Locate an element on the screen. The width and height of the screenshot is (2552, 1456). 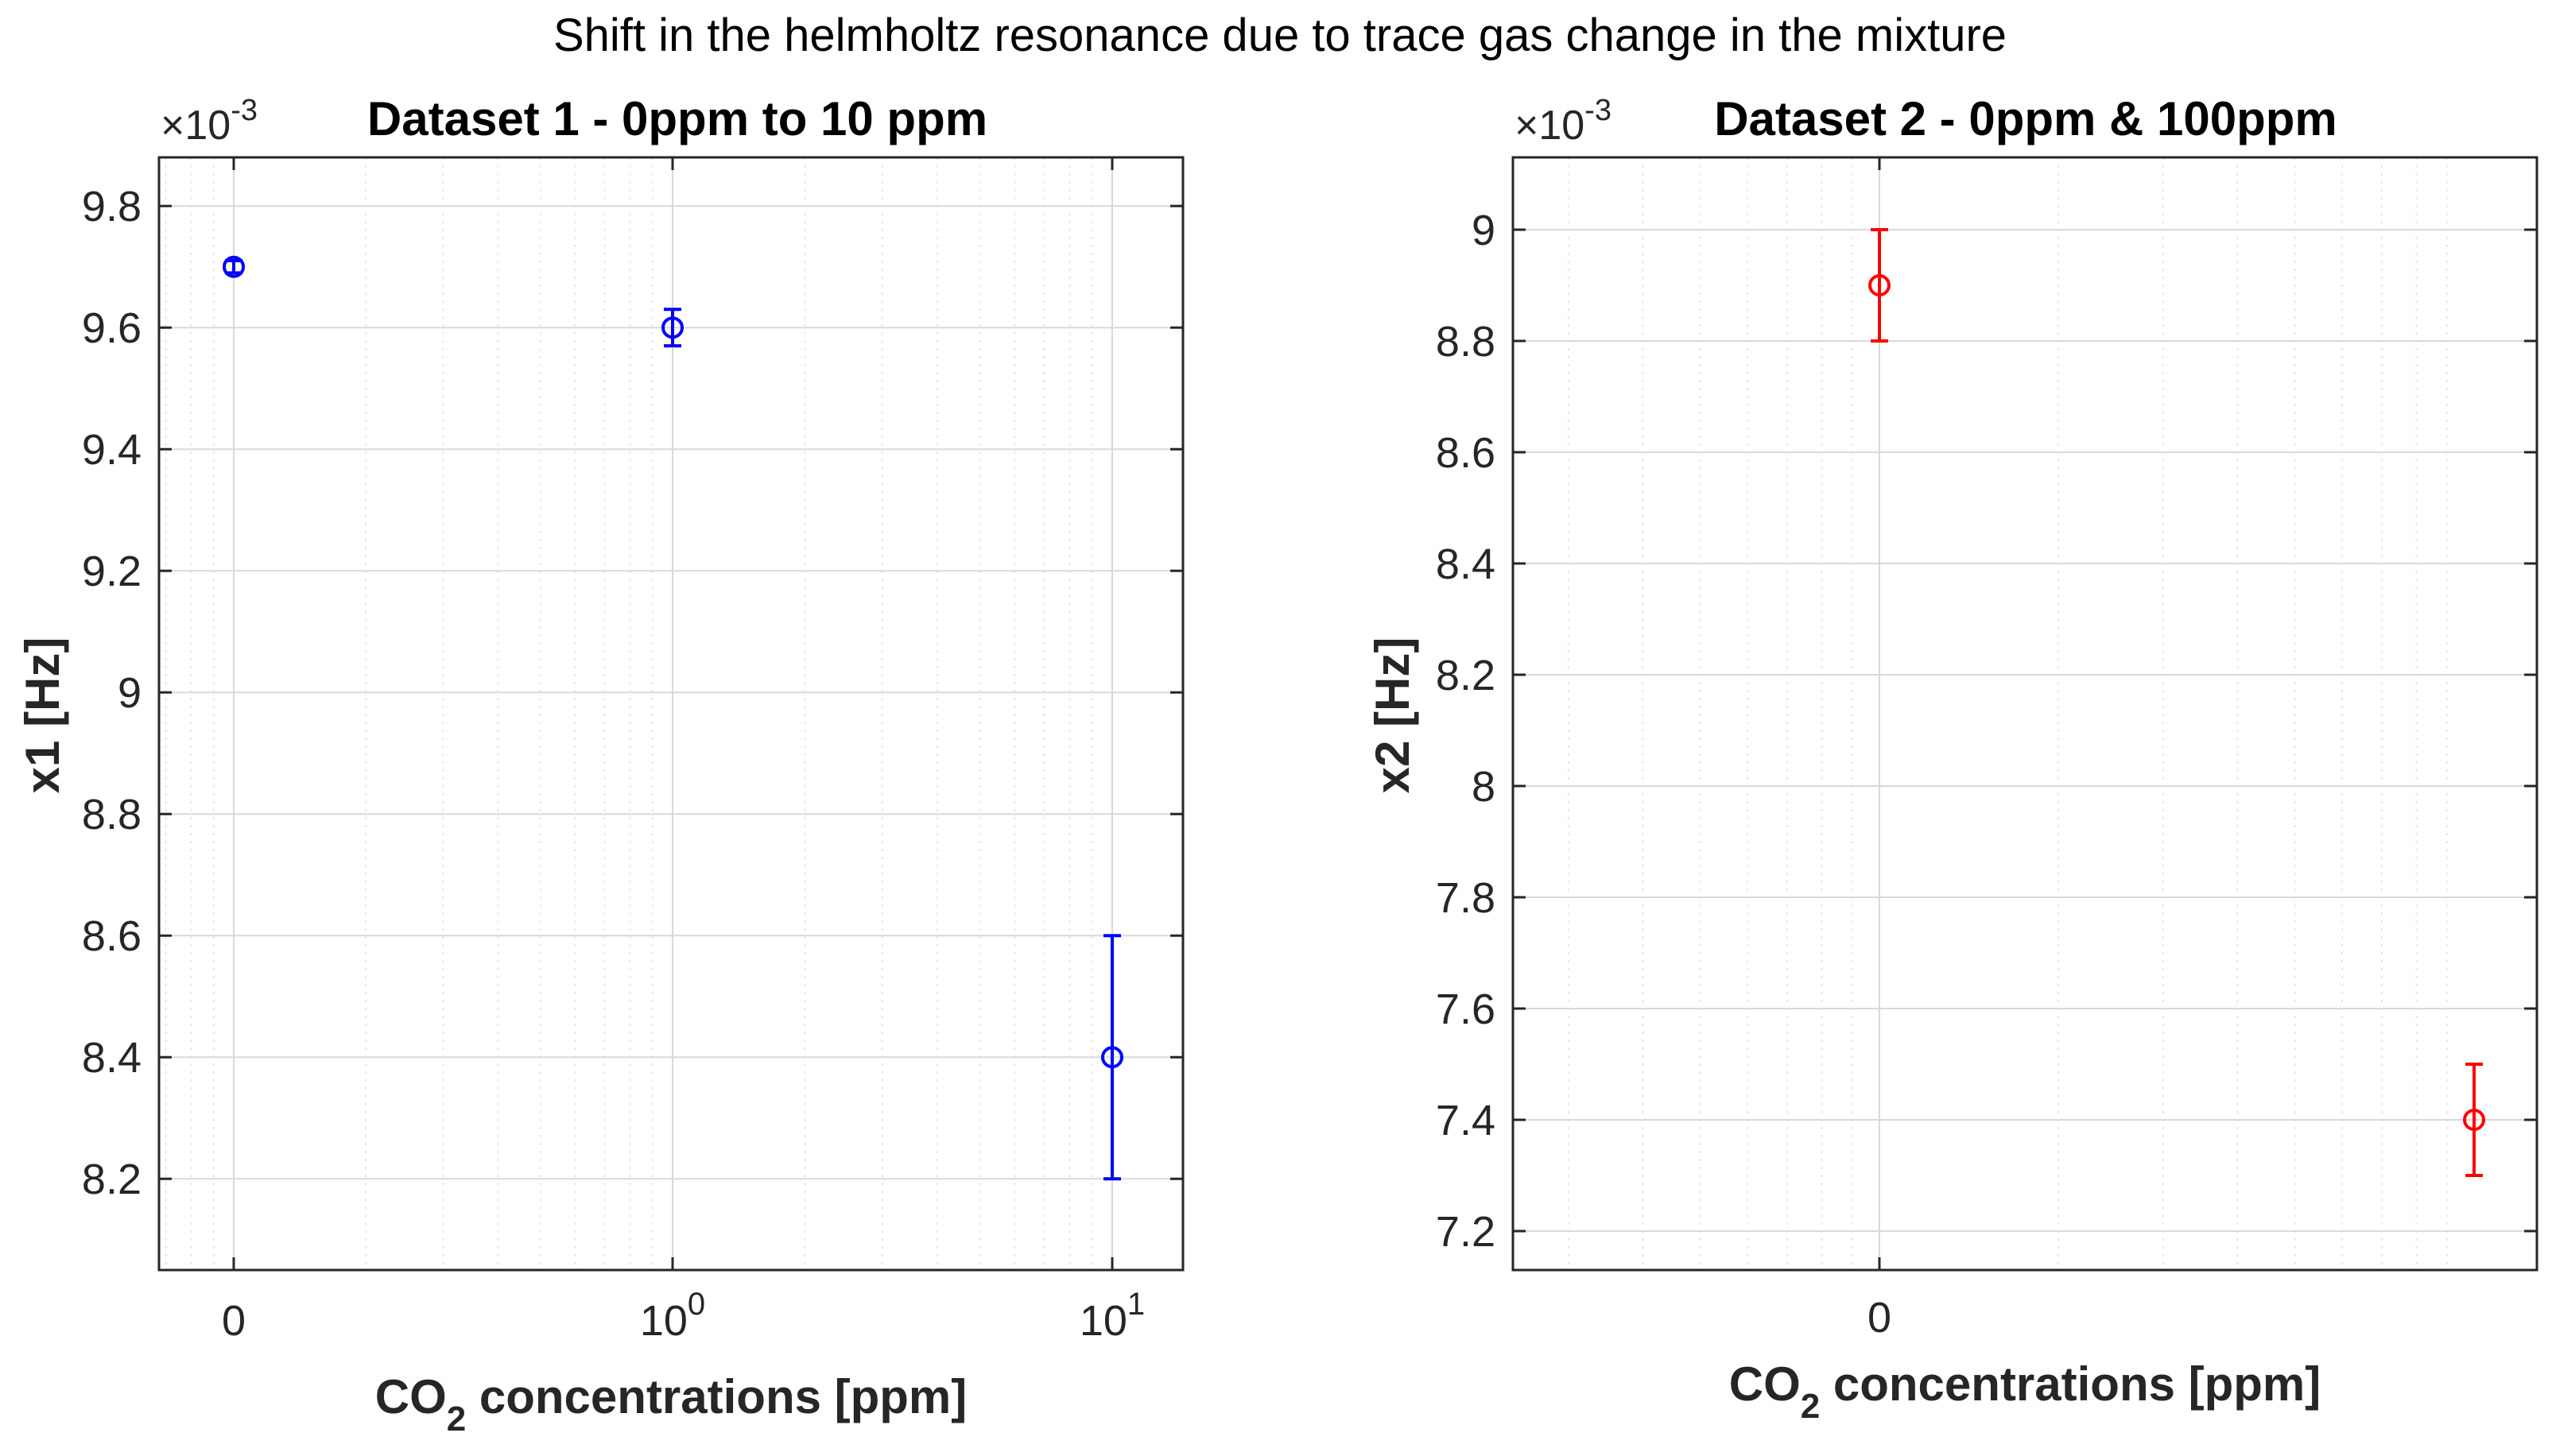
panel-title: Dataset 1 - 0ppm to 10 ppm is located at coordinates (677, 118).